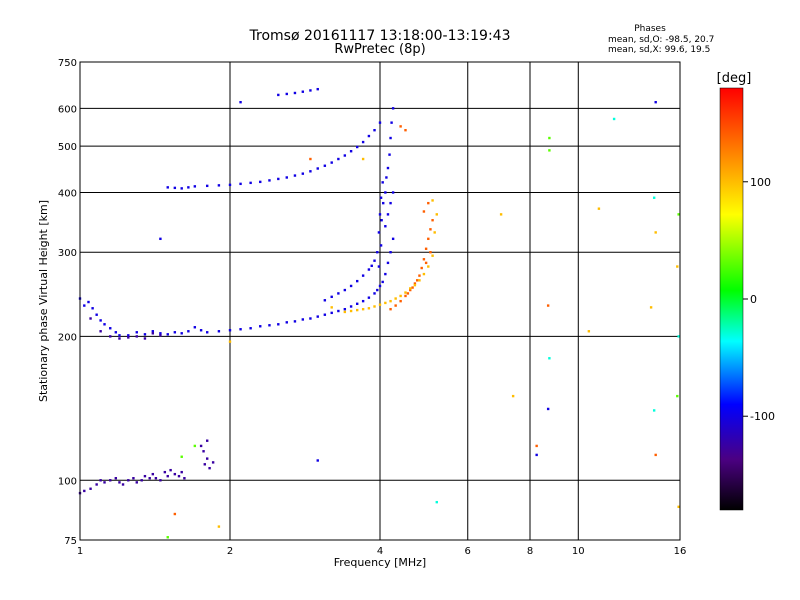 This screenshot has height=600, width=800. What do you see at coordinates (468, 551) in the screenshot?
I see `x-tick-label: 6` at bounding box center [468, 551].